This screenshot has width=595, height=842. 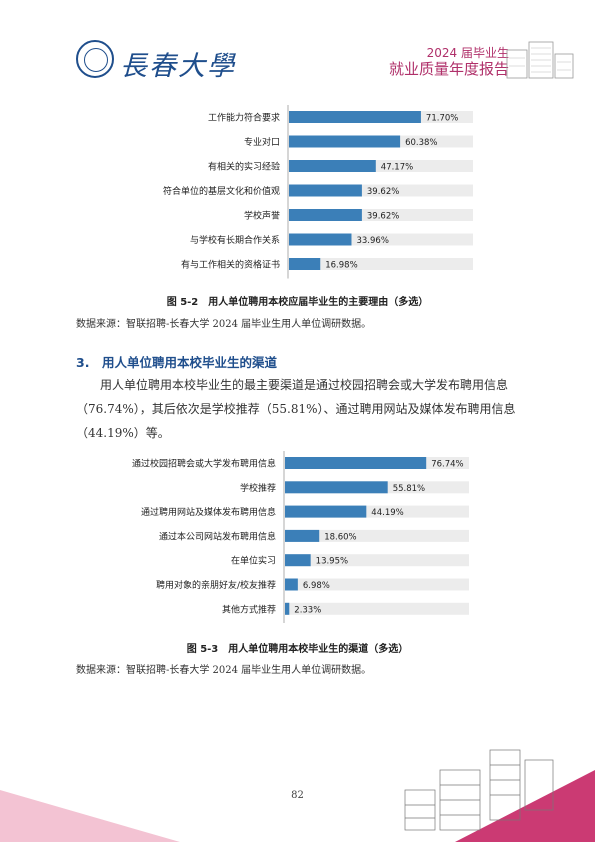 I want to click on category-label: 学校声誉, so click(x=262, y=216).